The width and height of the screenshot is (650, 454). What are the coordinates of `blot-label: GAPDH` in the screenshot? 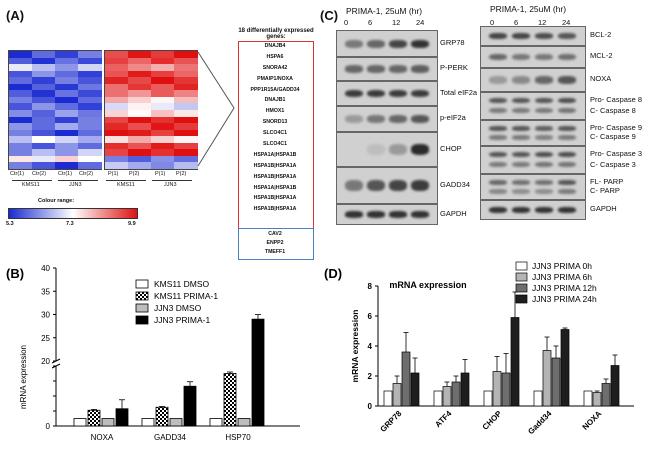 It's located at (453, 213).